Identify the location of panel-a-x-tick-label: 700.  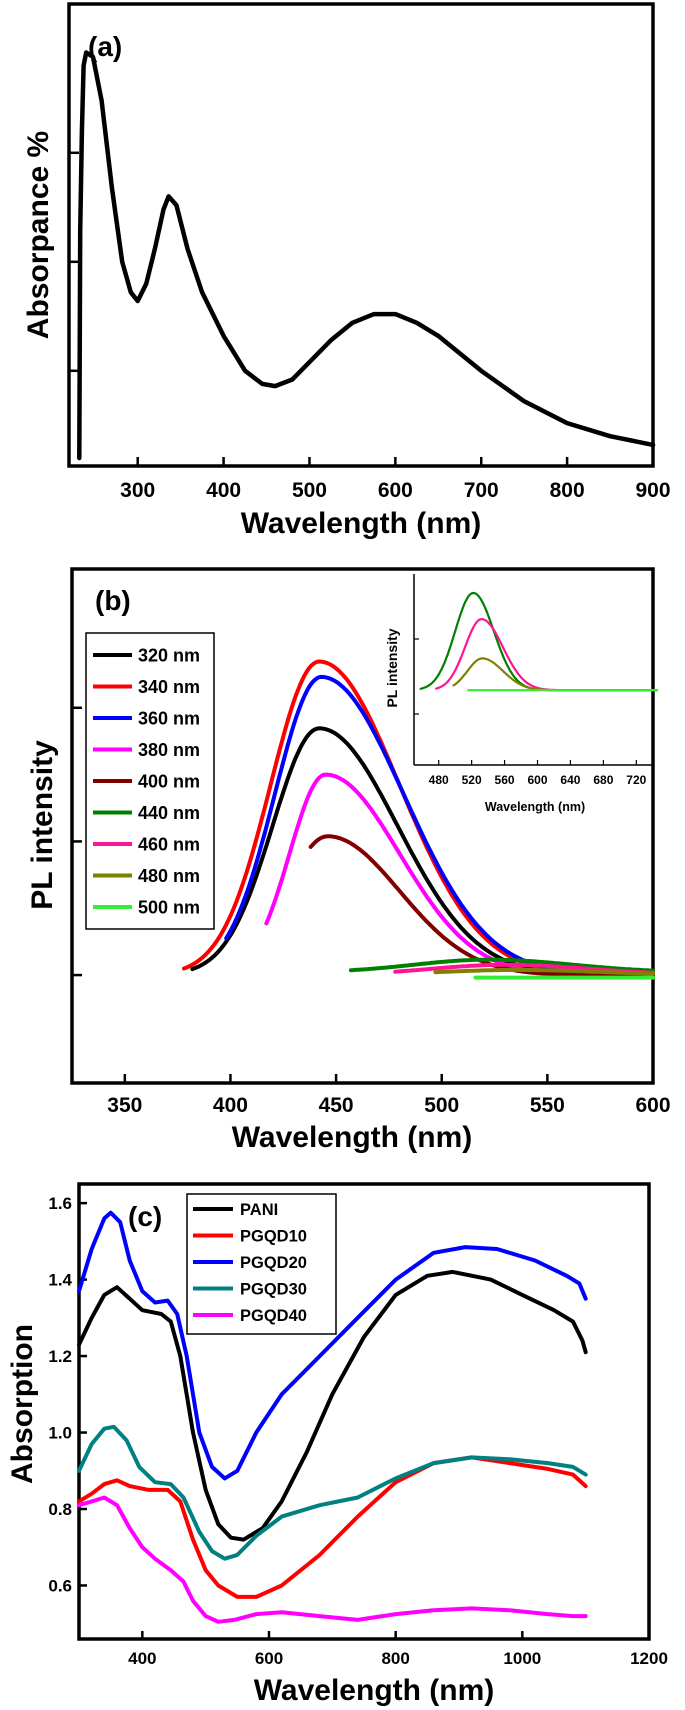
(481, 490).